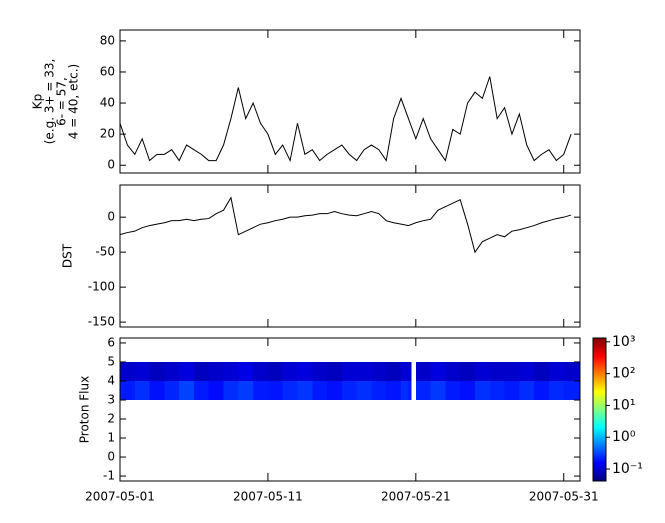 The height and width of the screenshot is (523, 665). What do you see at coordinates (101, 322) in the screenshot?
I see `y-tick-label: -150` at bounding box center [101, 322].